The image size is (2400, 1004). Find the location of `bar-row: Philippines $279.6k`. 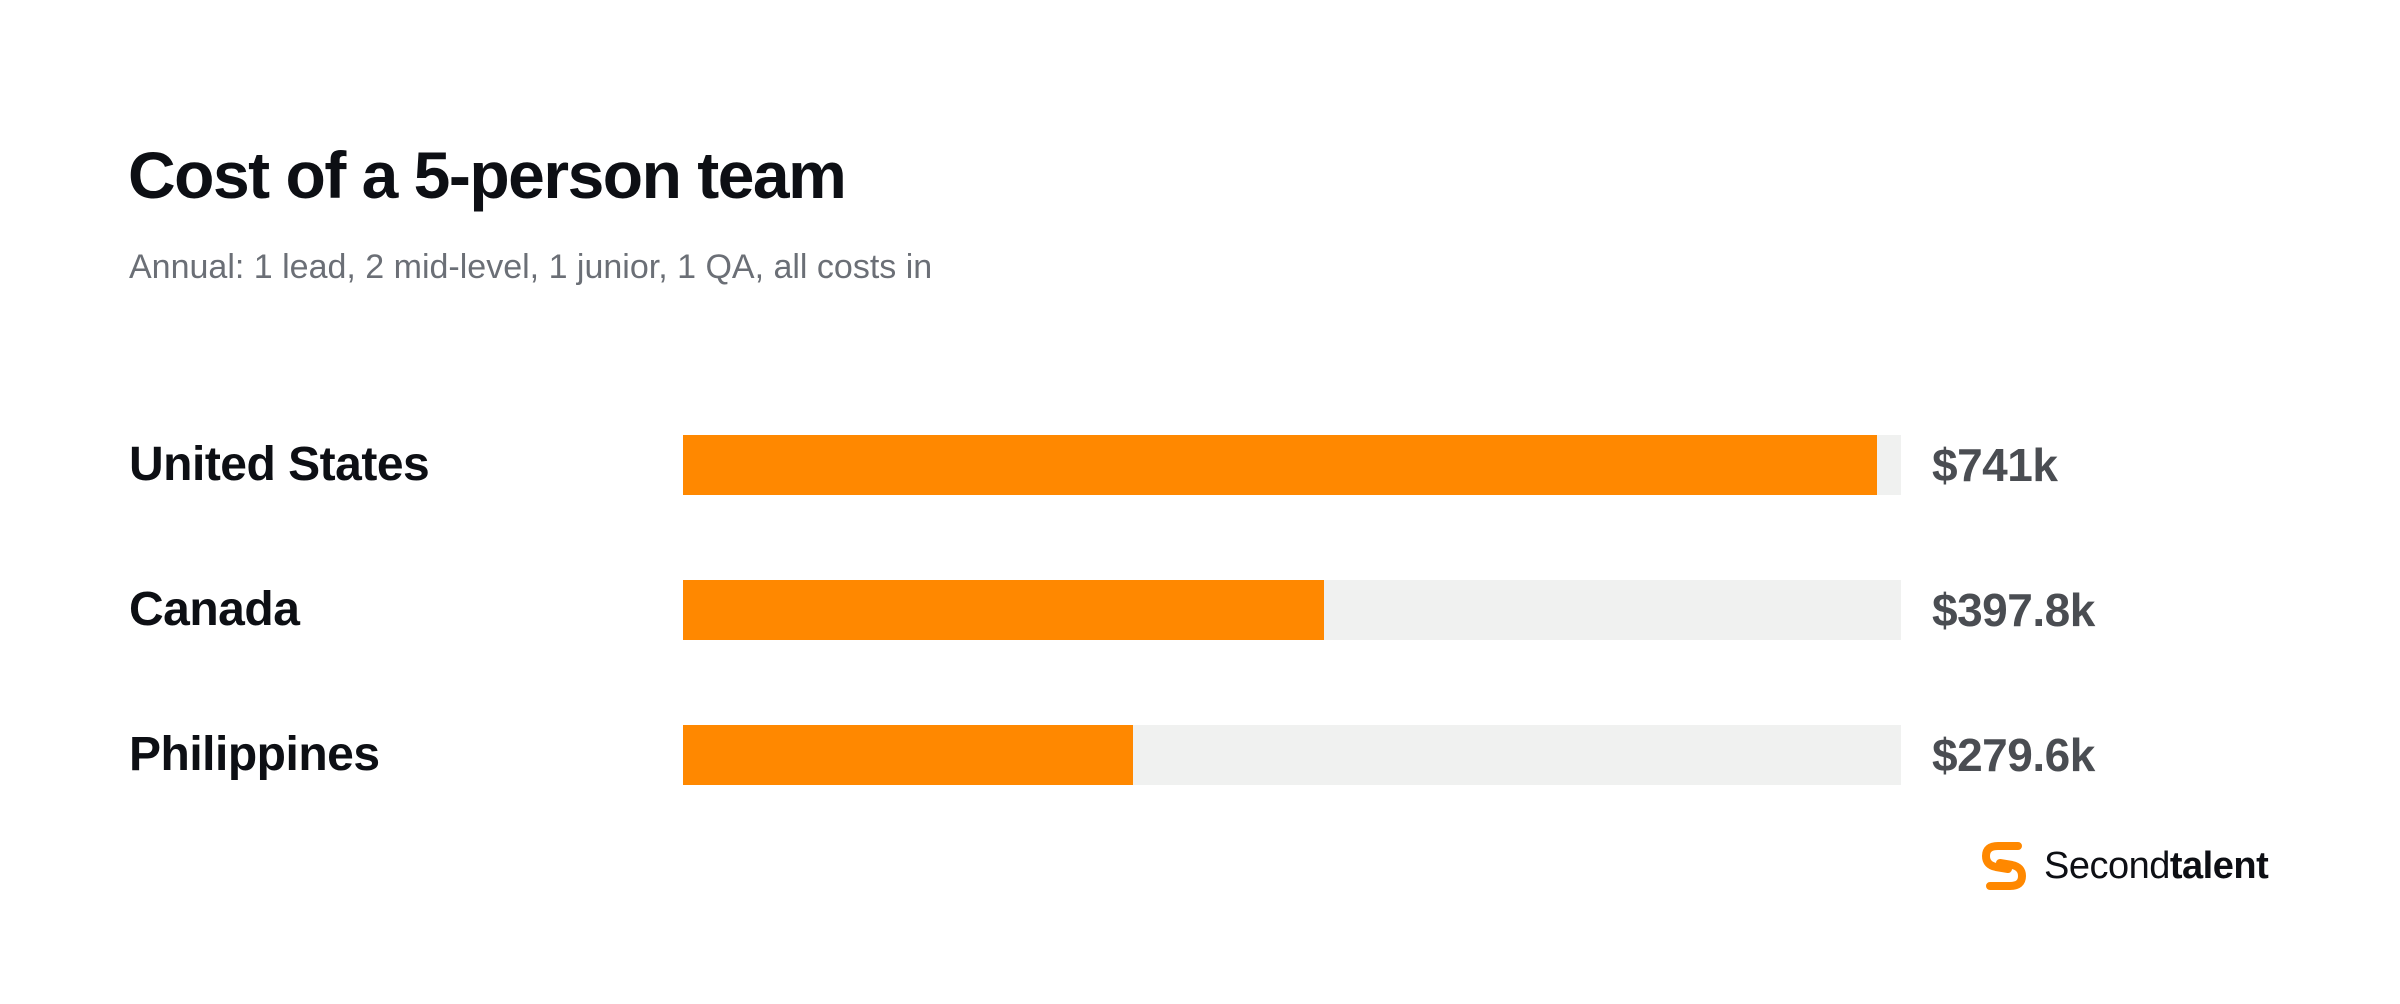

bar-row: Philippines $279.6k is located at coordinates (1200, 755).